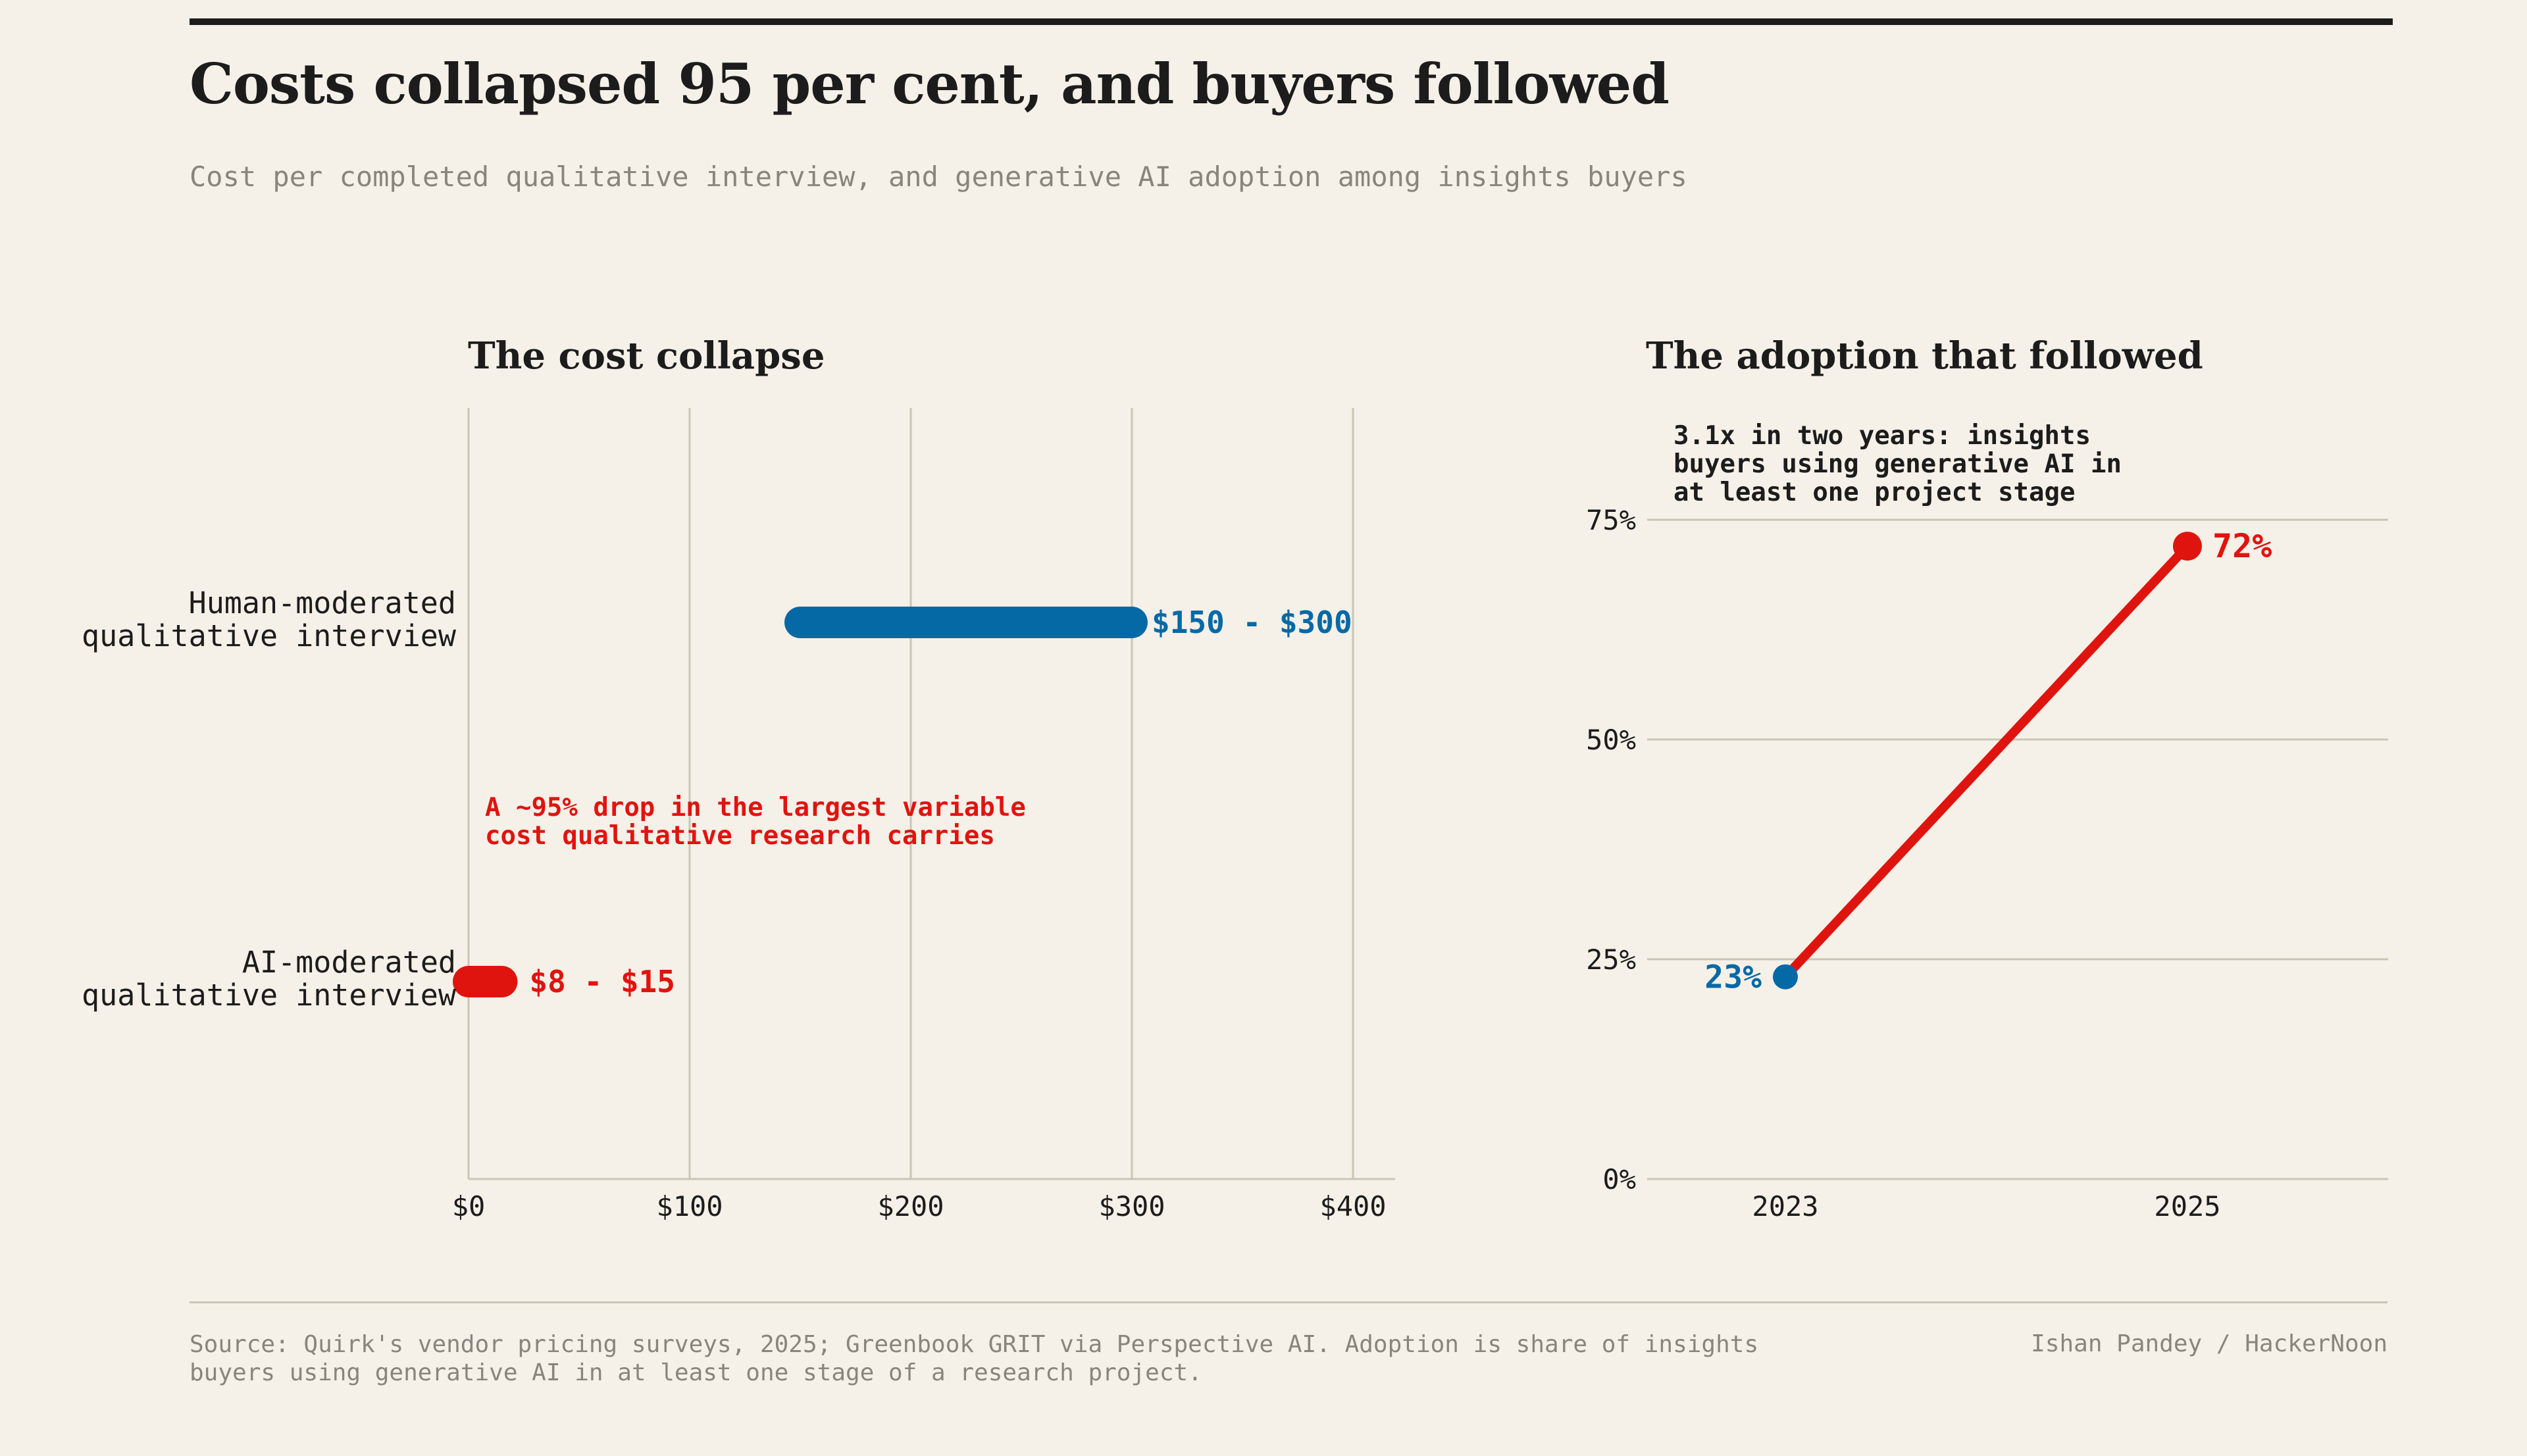 The width and height of the screenshot is (2527, 1456). What do you see at coordinates (322, 603) in the screenshot?
I see `row-label: Human-moderated` at bounding box center [322, 603].